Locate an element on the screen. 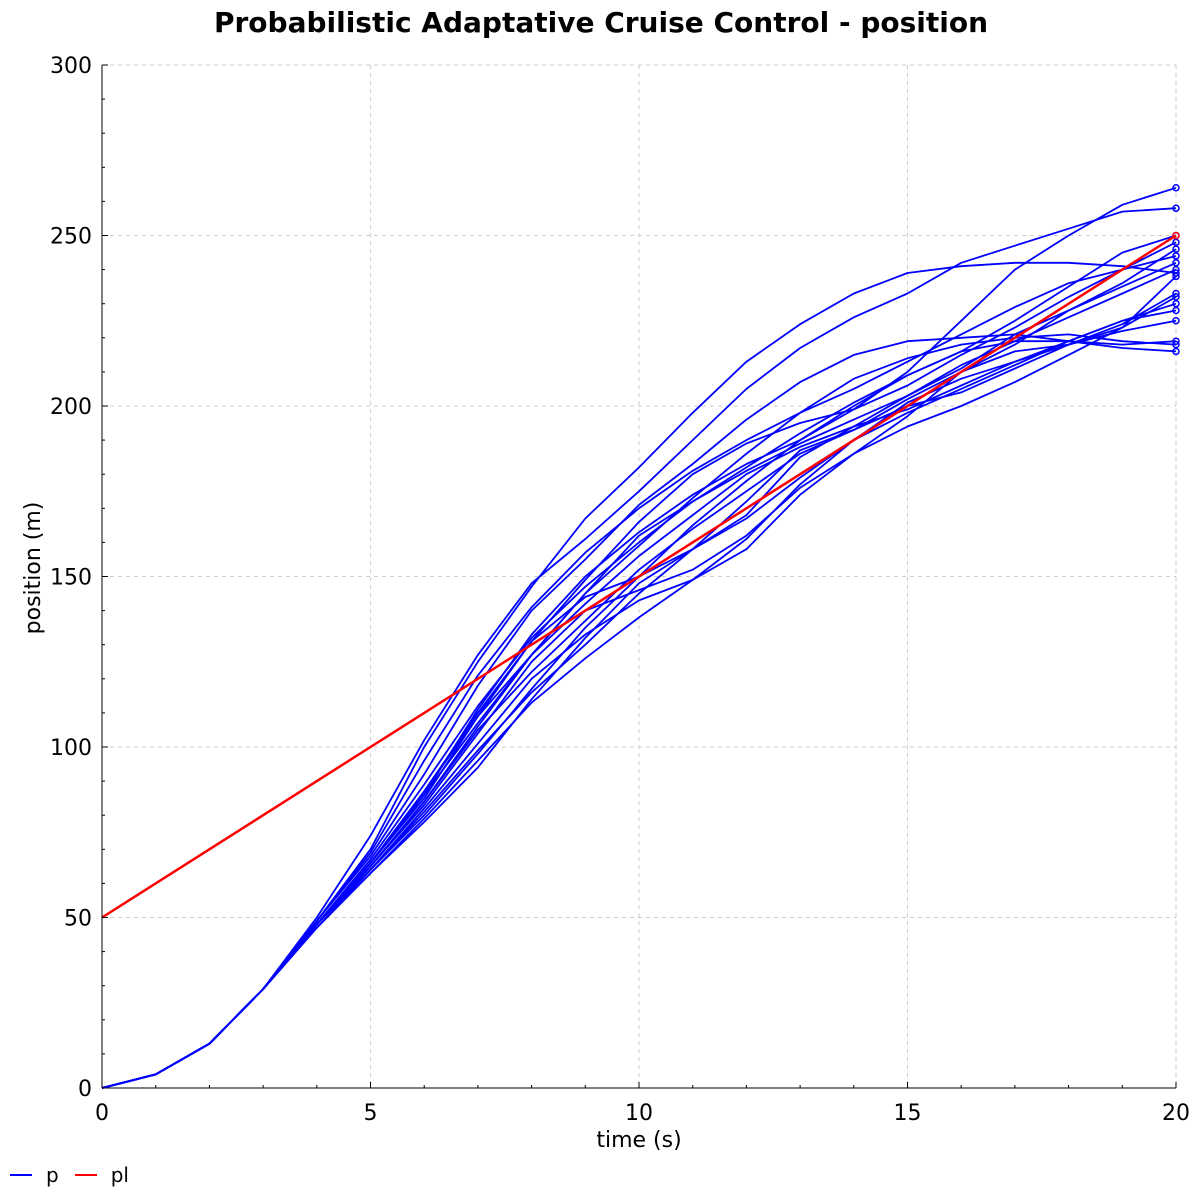  legend-label-pl: pl is located at coordinates (119, 1175).